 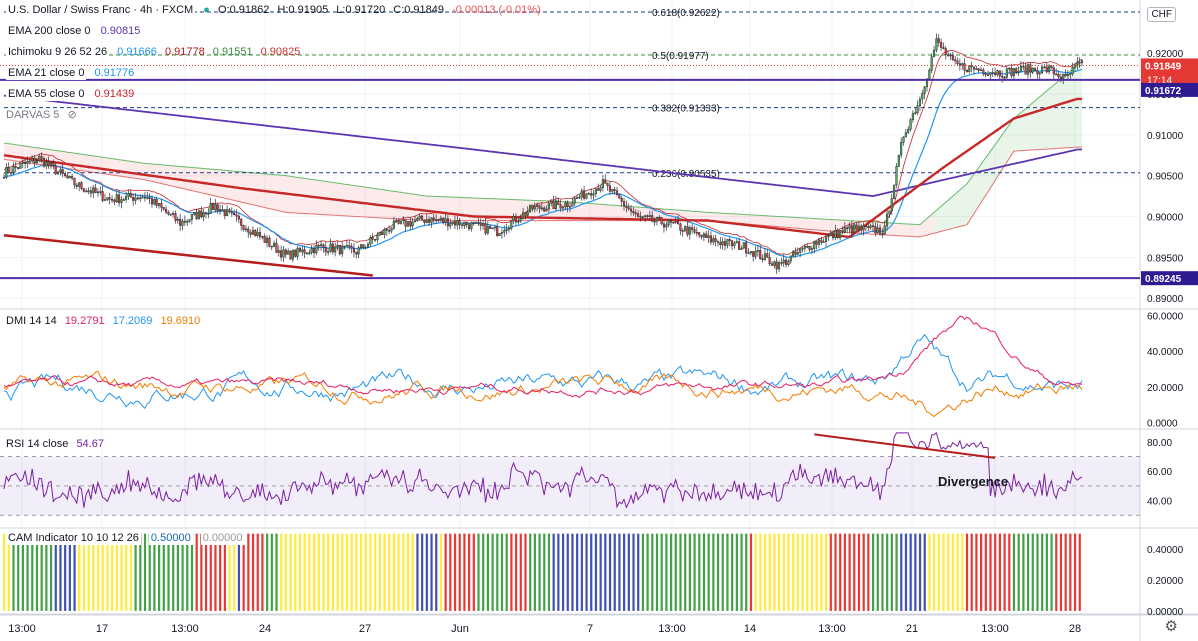 I want to click on ema55-legend: EMA 55 close 0 0.91439, so click(x=72, y=94).